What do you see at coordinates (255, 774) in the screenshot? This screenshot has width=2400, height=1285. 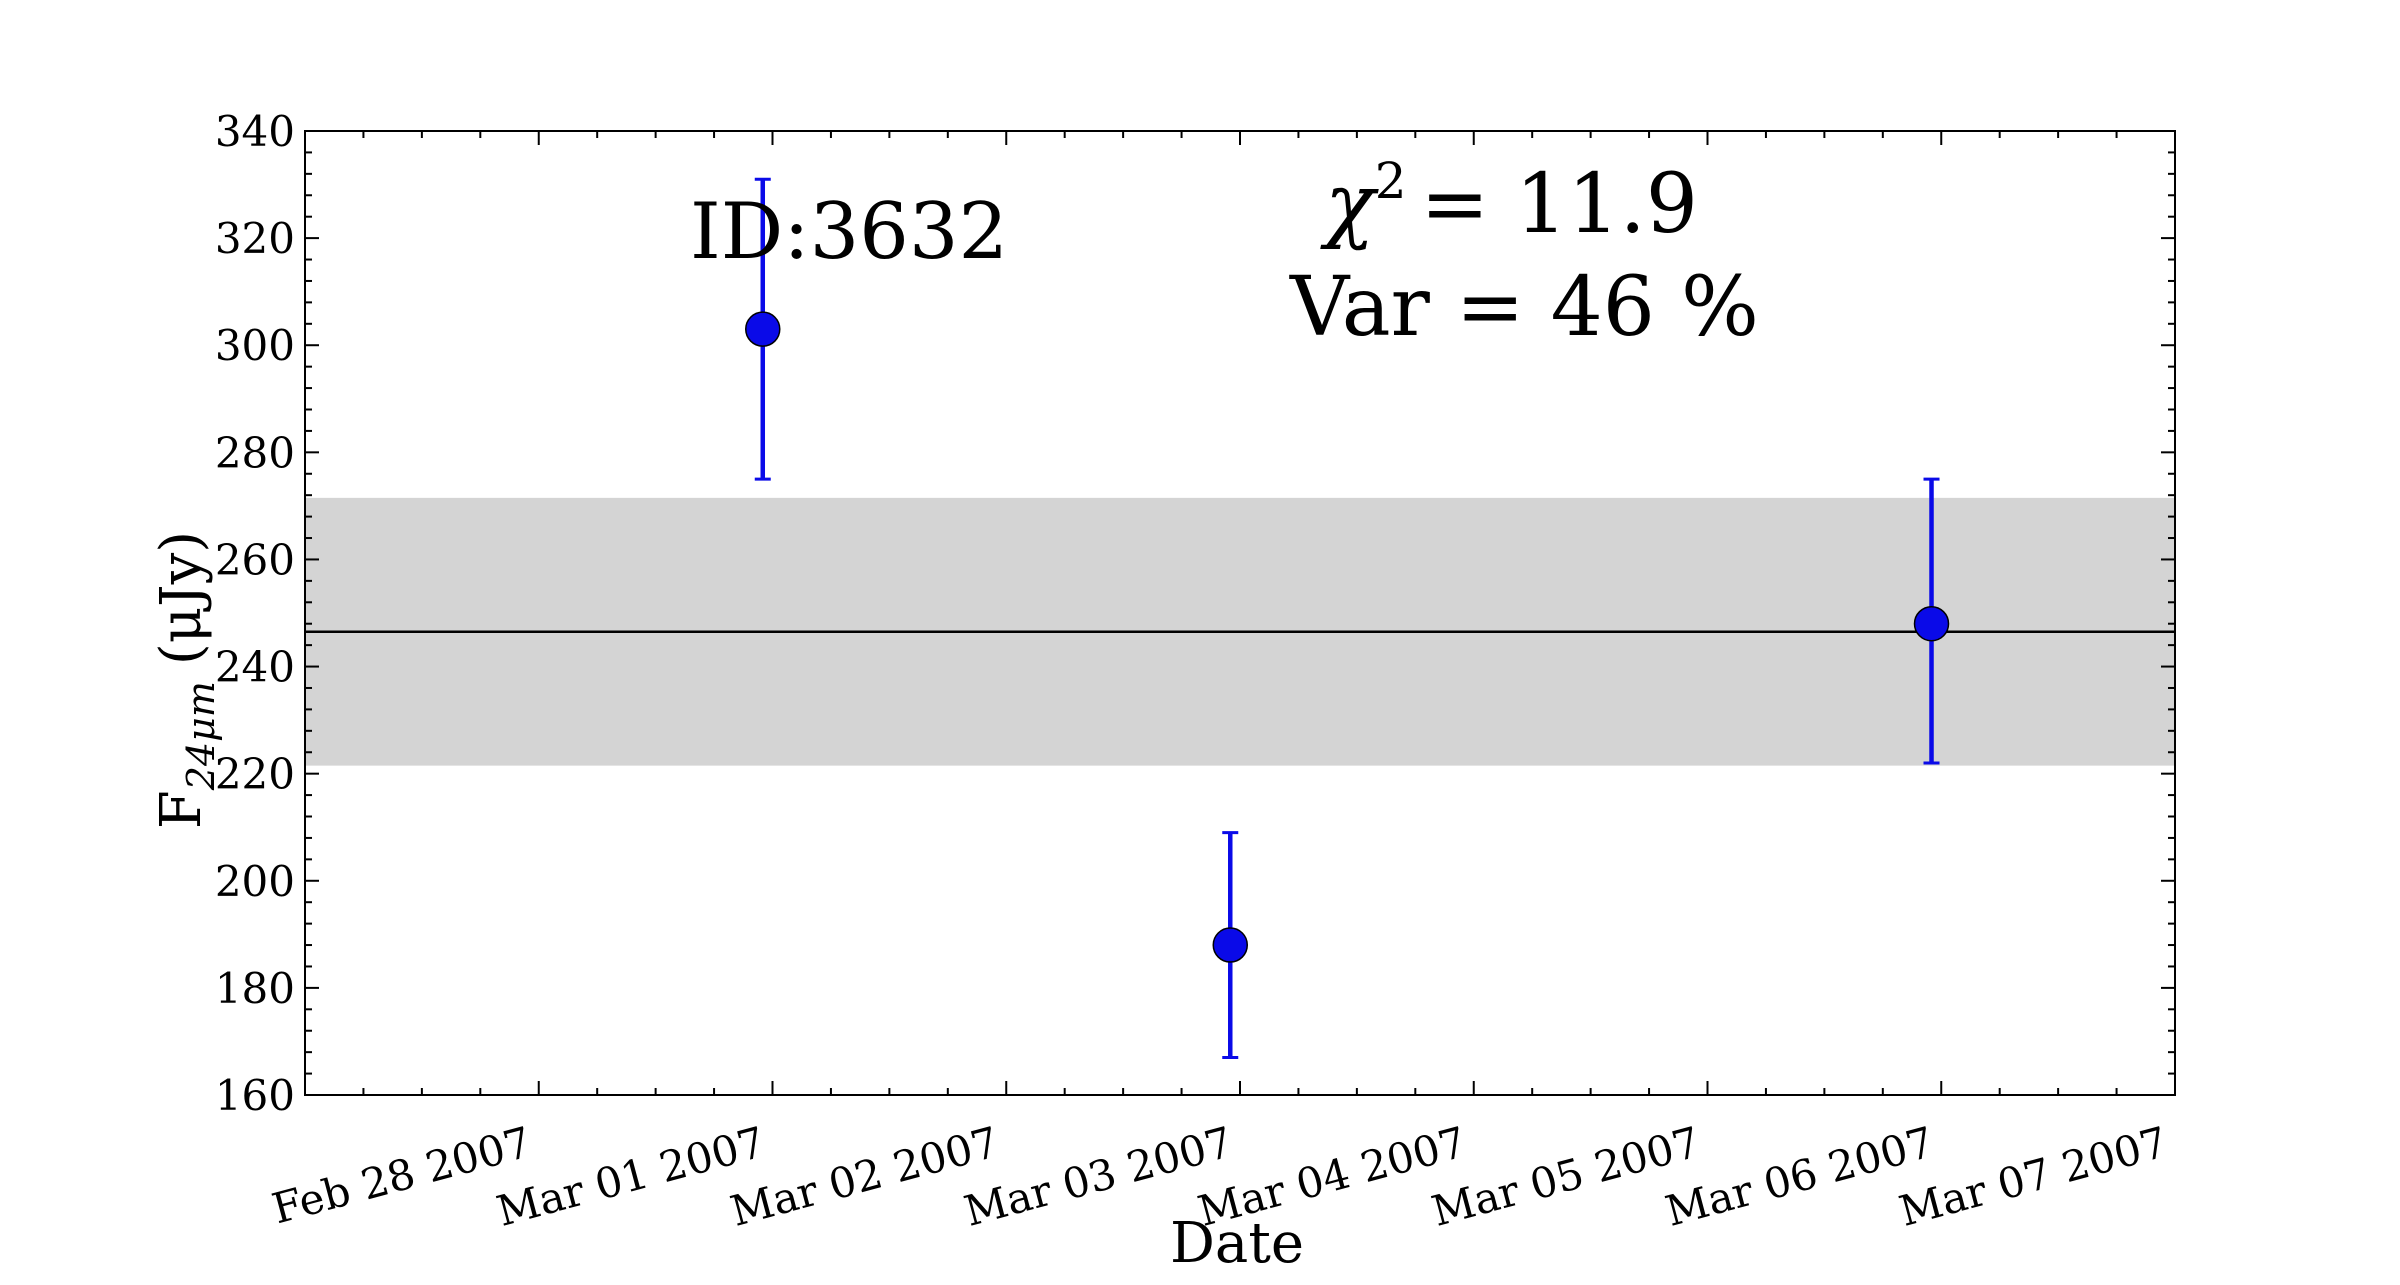 I see `y-tick-label: 220` at bounding box center [255, 774].